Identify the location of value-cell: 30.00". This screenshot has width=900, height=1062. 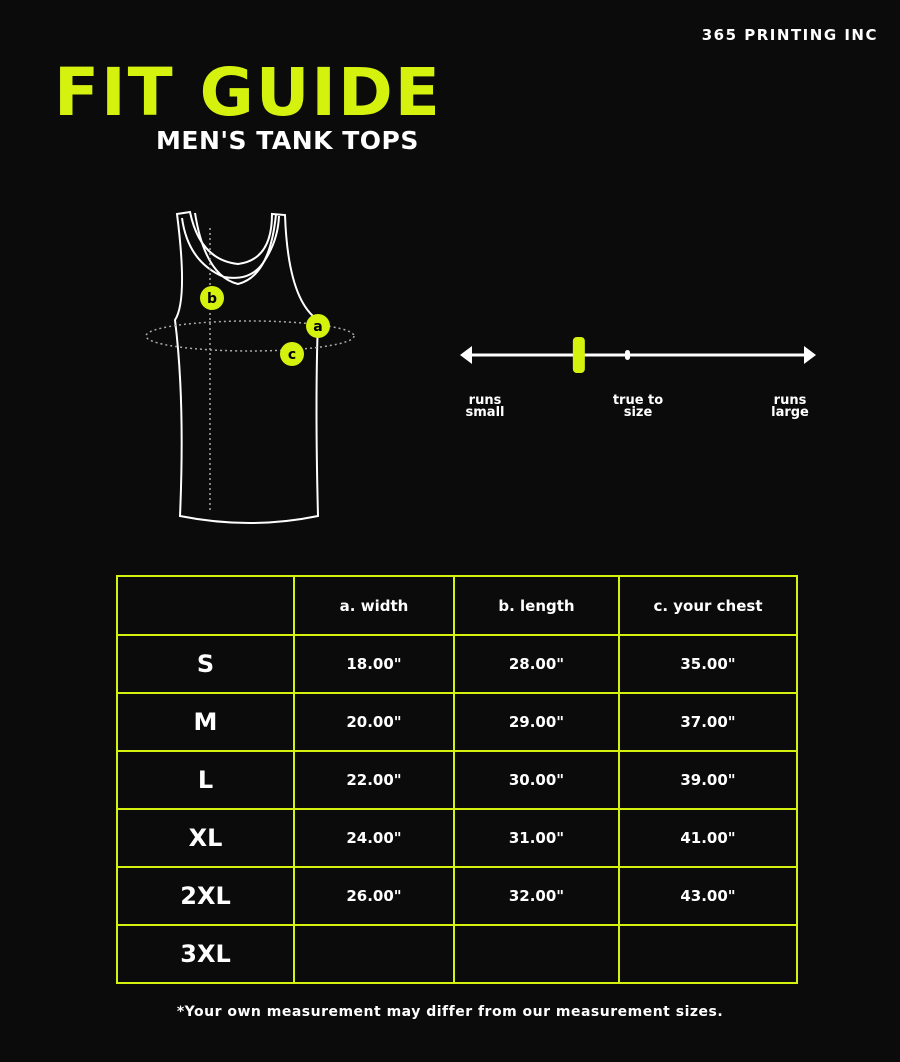
(536, 780).